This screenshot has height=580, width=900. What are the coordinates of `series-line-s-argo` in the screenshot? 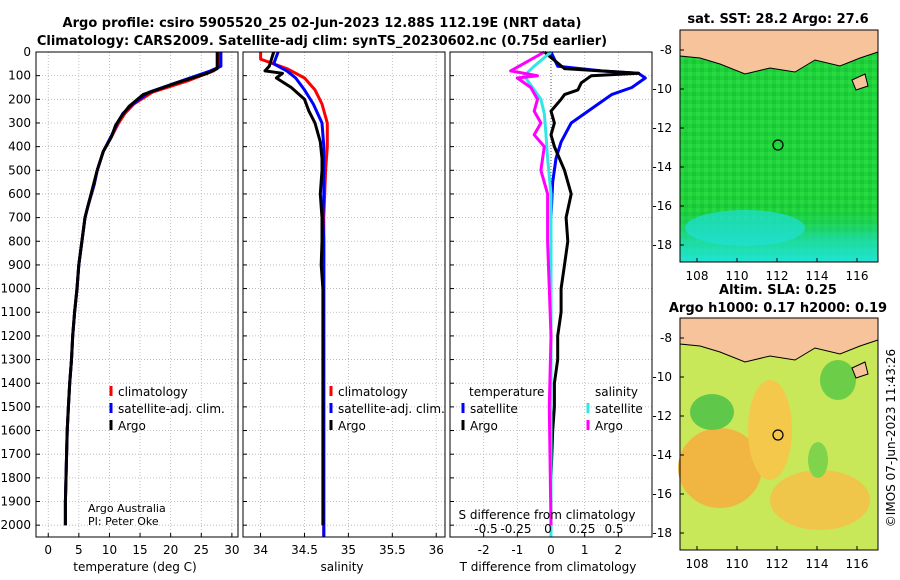 It's located at (531, 288).